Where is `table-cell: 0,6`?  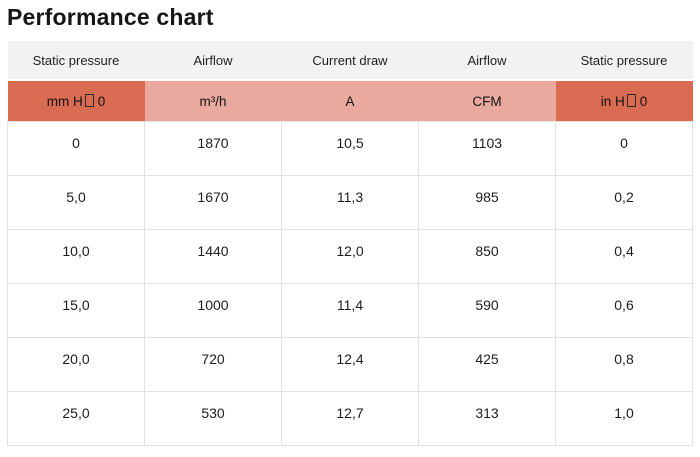
table-cell: 0,6 is located at coordinates (624, 310).